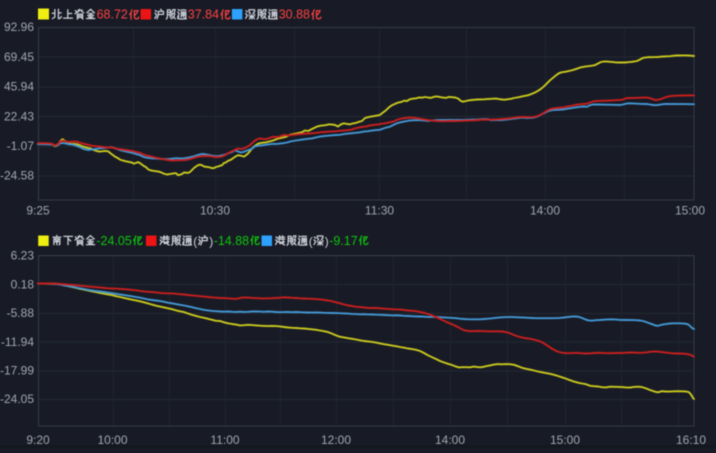  I want to click on svg-text: 22.43, so click(19, 116).